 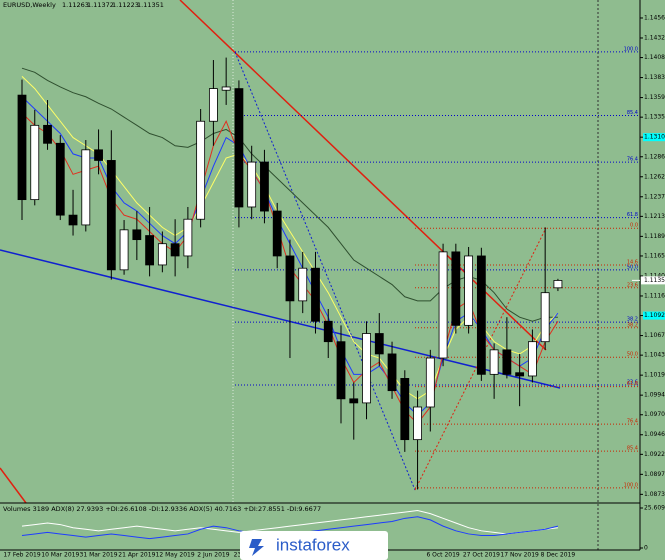 What do you see at coordinates (654, 117) in the screenshot?
I see `y-tick-label: 1.13350` at bounding box center [654, 117].